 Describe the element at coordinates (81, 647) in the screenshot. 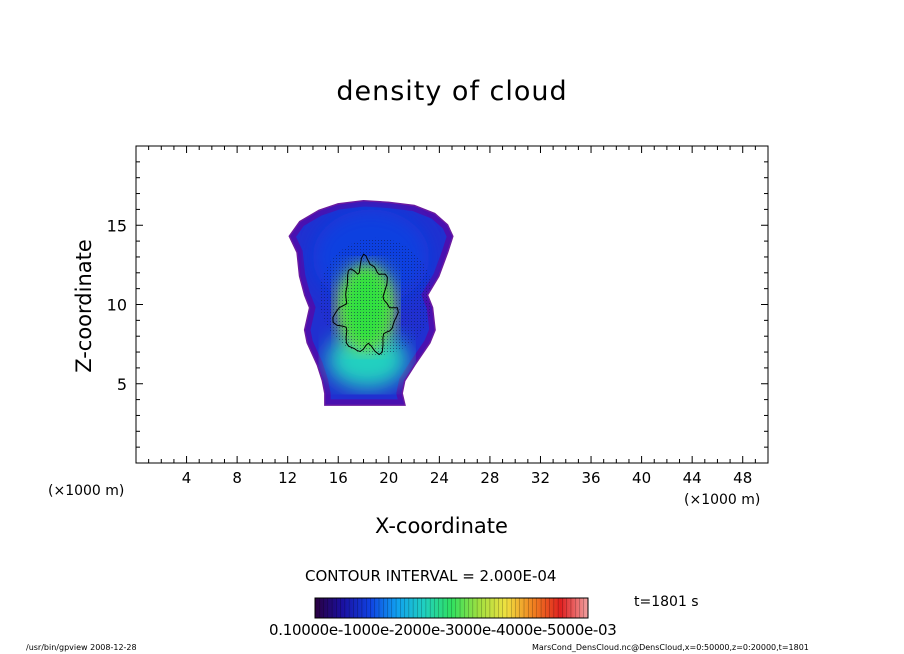

I see `footer-command: /usr/bin/gpview 2008-12-28` at that location.